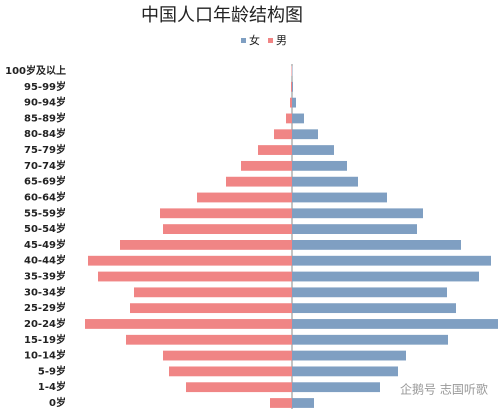 The height and width of the screenshot is (409, 500). Describe the element at coordinates (281, 40) in the screenshot. I see `legend-label: 男` at that location.